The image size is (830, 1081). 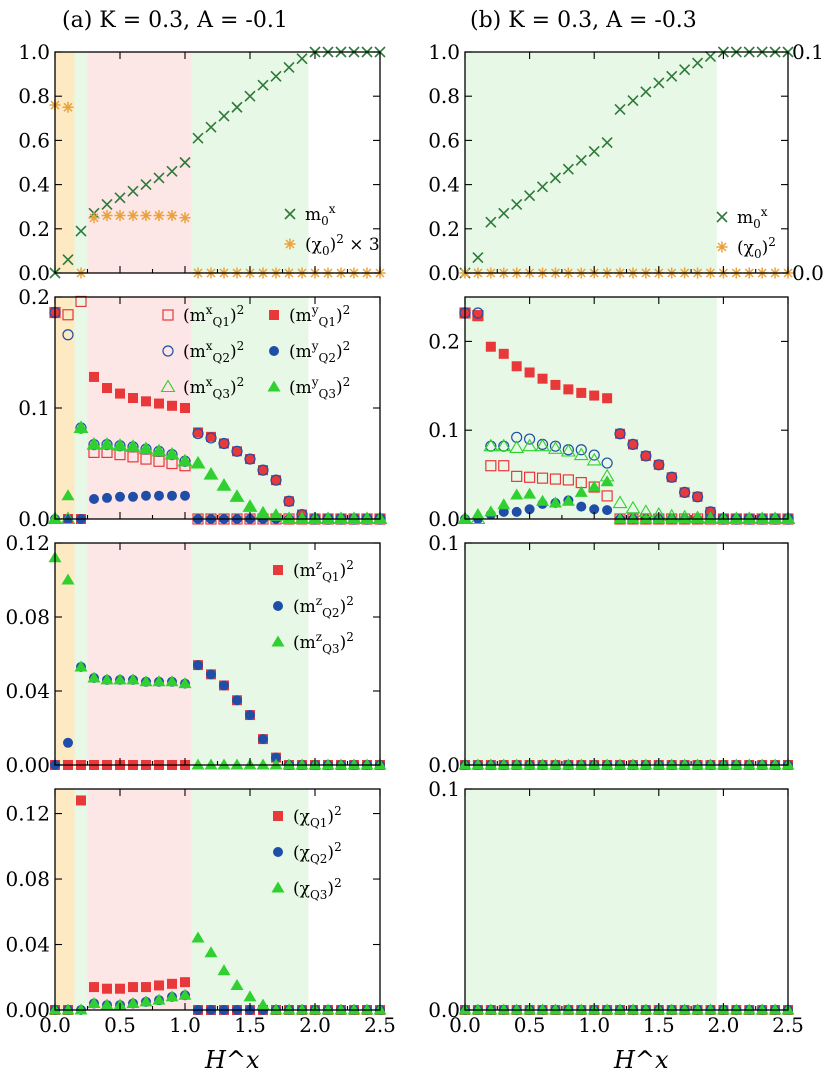 What do you see at coordinates (611, 654) in the screenshot?
I see `panel-b3: 0.0 0.1` at bounding box center [611, 654].